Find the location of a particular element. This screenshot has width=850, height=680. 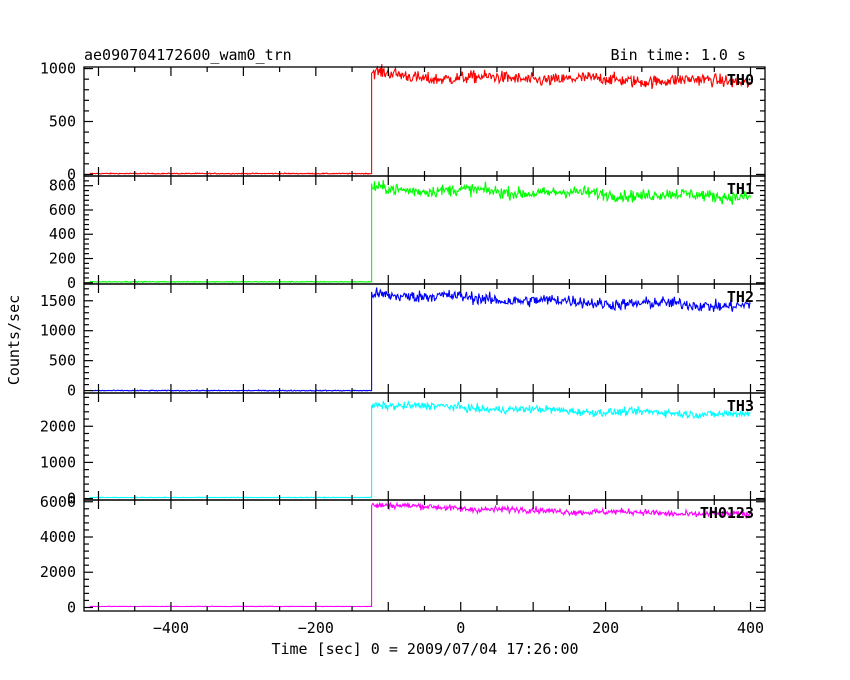

y-tick-label: 1500 is located at coordinates (58, 301).